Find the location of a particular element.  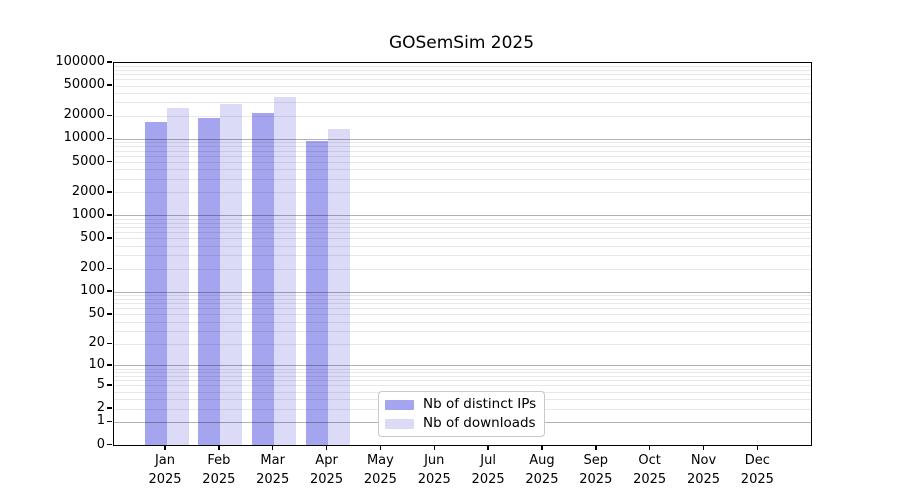

x-tick-label-jun: Jun 2025 is located at coordinates (434, 470).